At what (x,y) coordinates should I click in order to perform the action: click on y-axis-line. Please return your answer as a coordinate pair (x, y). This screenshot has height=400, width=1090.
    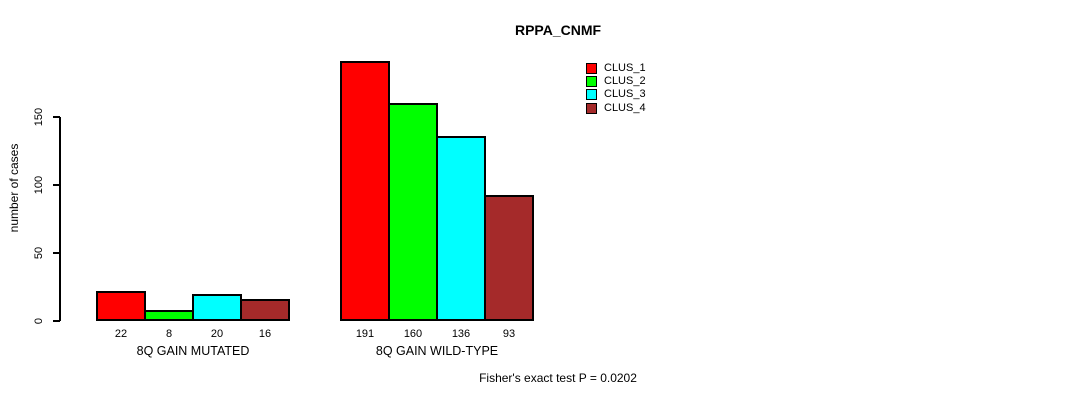
    Looking at the image, I should click on (60, 219).